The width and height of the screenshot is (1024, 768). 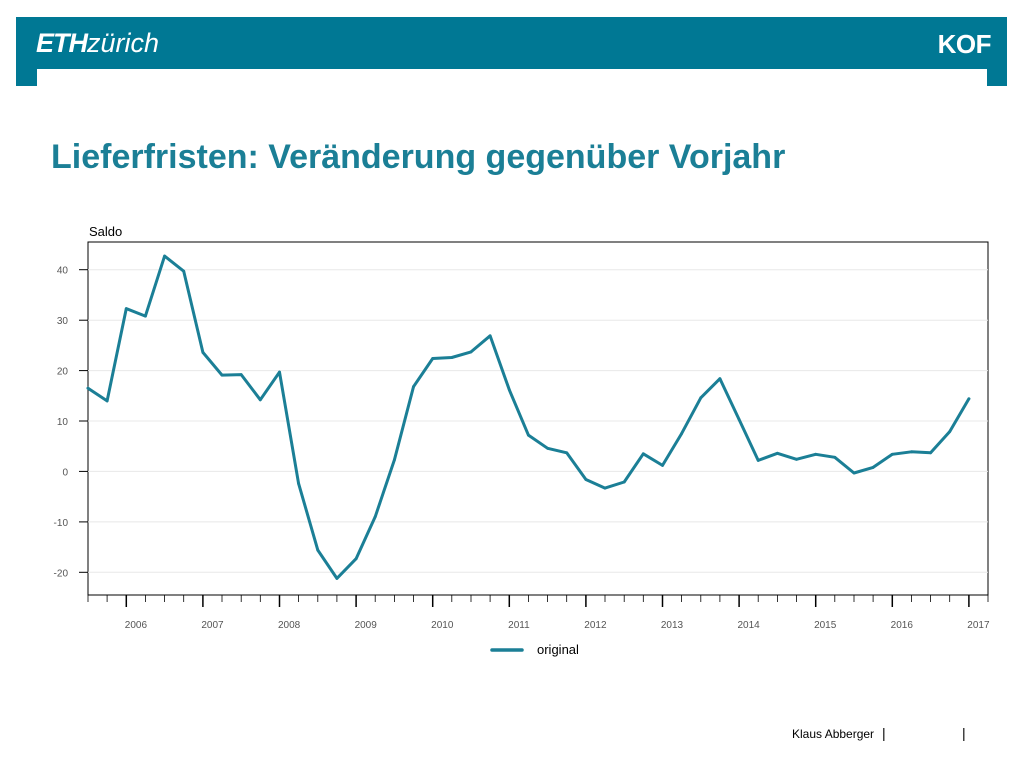 I want to click on x-tick-label: 2011, so click(x=519, y=625).